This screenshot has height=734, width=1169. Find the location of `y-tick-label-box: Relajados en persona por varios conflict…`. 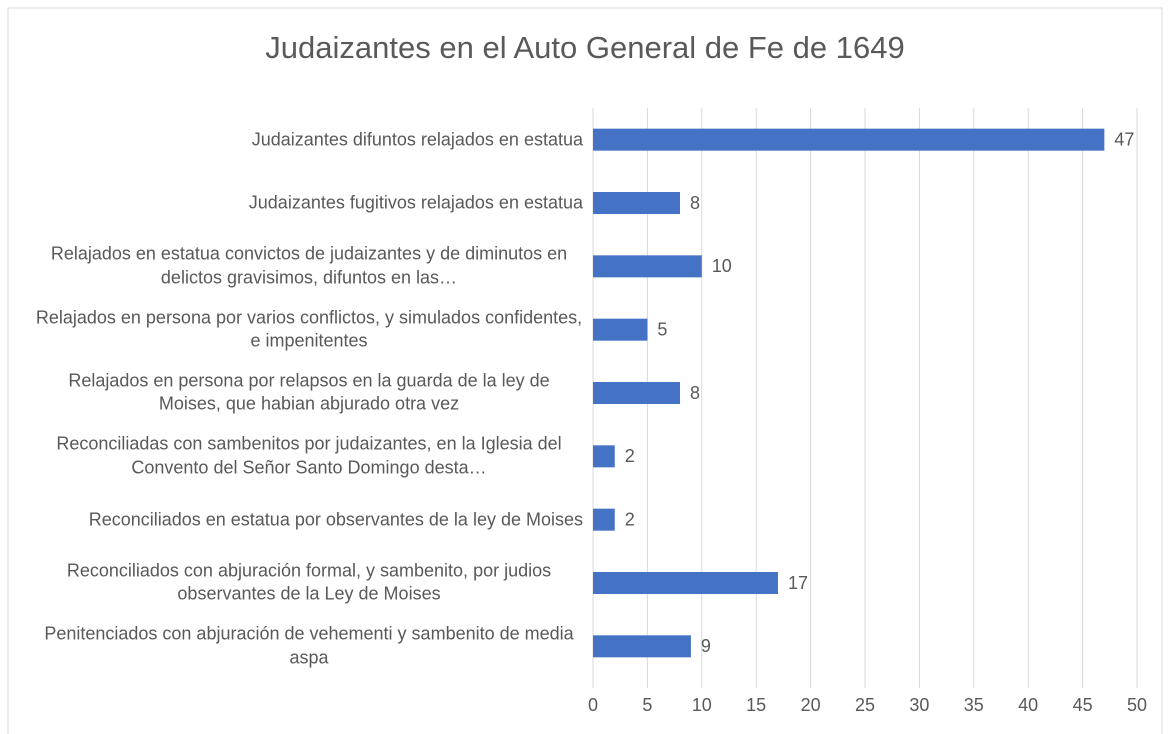

y-tick-label-box: Relajados en persona por varios conflict… is located at coordinates (296, 329).